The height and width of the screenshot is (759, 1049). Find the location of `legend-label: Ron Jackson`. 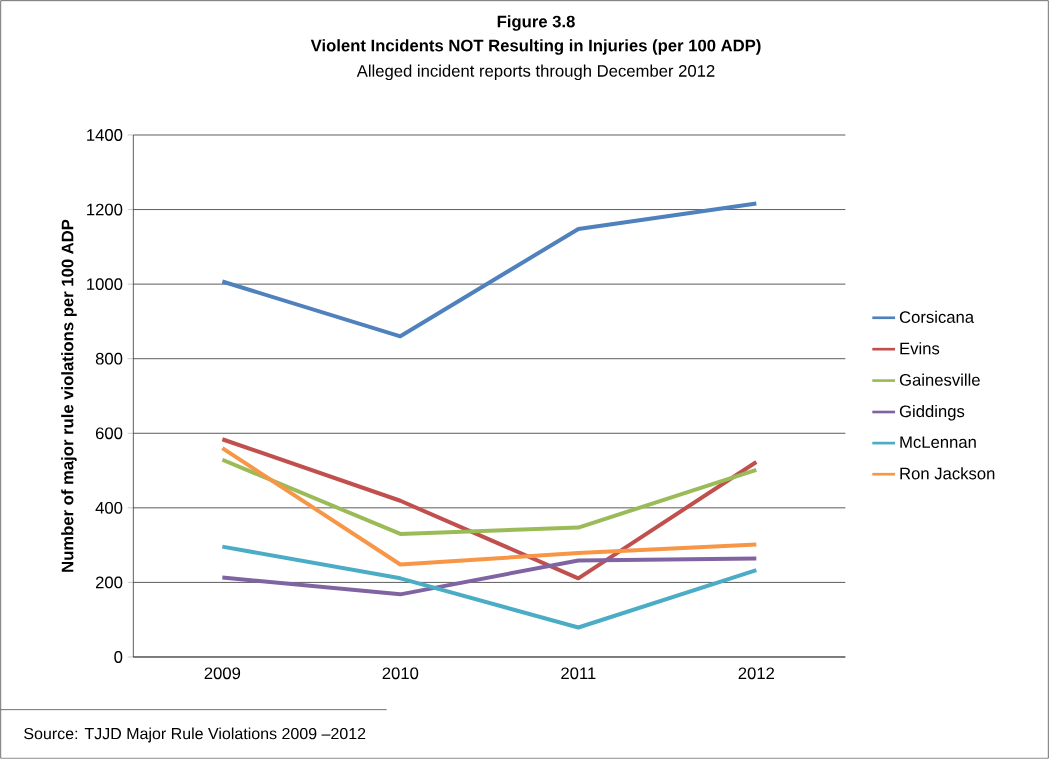

legend-label: Ron Jackson is located at coordinates (947, 473).